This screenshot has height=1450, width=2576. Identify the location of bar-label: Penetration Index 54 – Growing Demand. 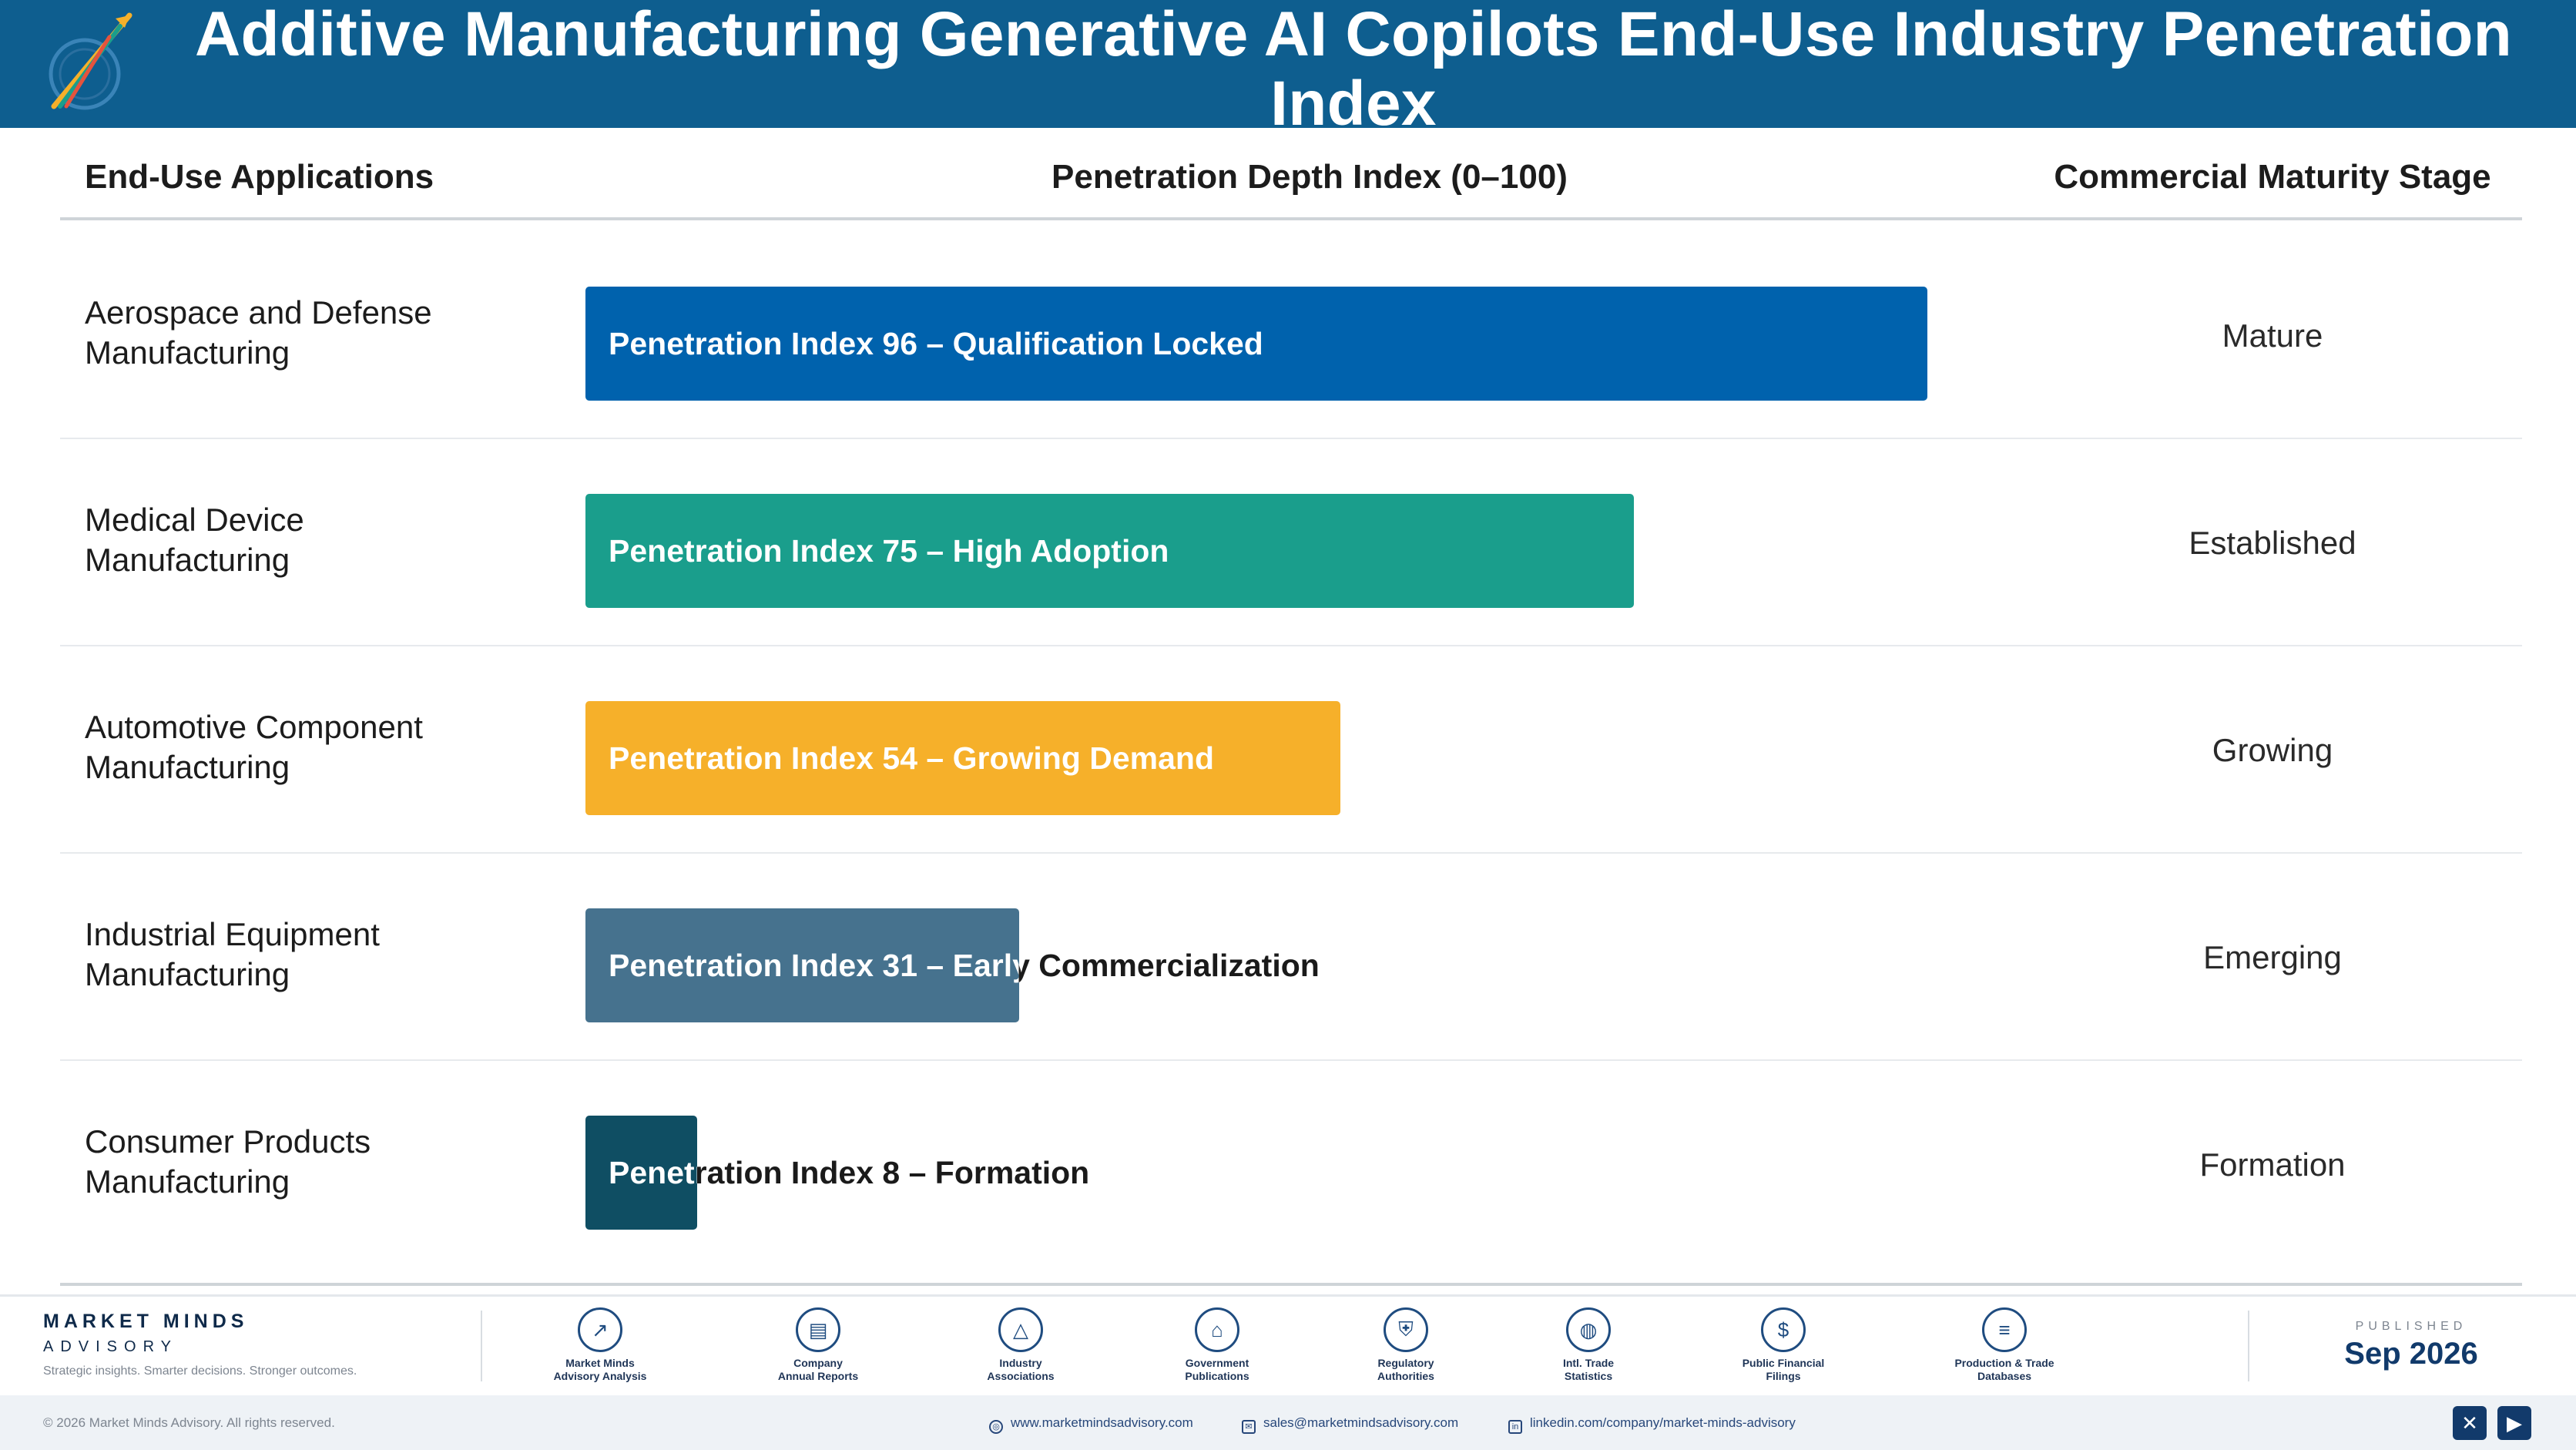
(911, 758).